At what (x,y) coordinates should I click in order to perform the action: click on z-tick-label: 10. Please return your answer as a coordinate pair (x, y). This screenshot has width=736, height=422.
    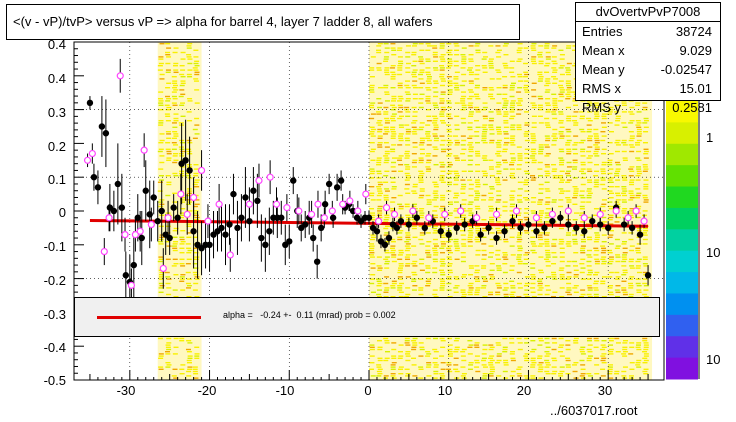
    Looking at the image, I should click on (713, 252).